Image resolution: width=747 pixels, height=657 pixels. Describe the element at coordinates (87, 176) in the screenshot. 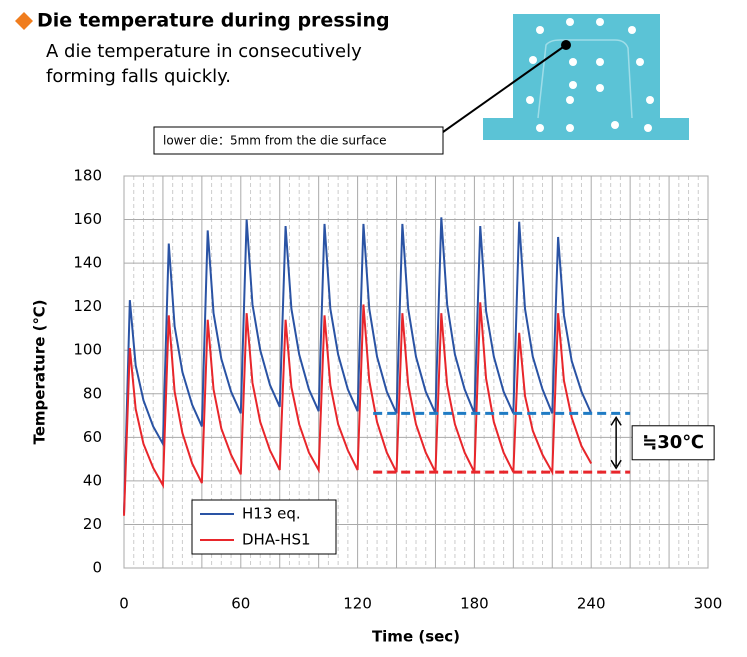

I see `y-tick-label: 180` at that location.